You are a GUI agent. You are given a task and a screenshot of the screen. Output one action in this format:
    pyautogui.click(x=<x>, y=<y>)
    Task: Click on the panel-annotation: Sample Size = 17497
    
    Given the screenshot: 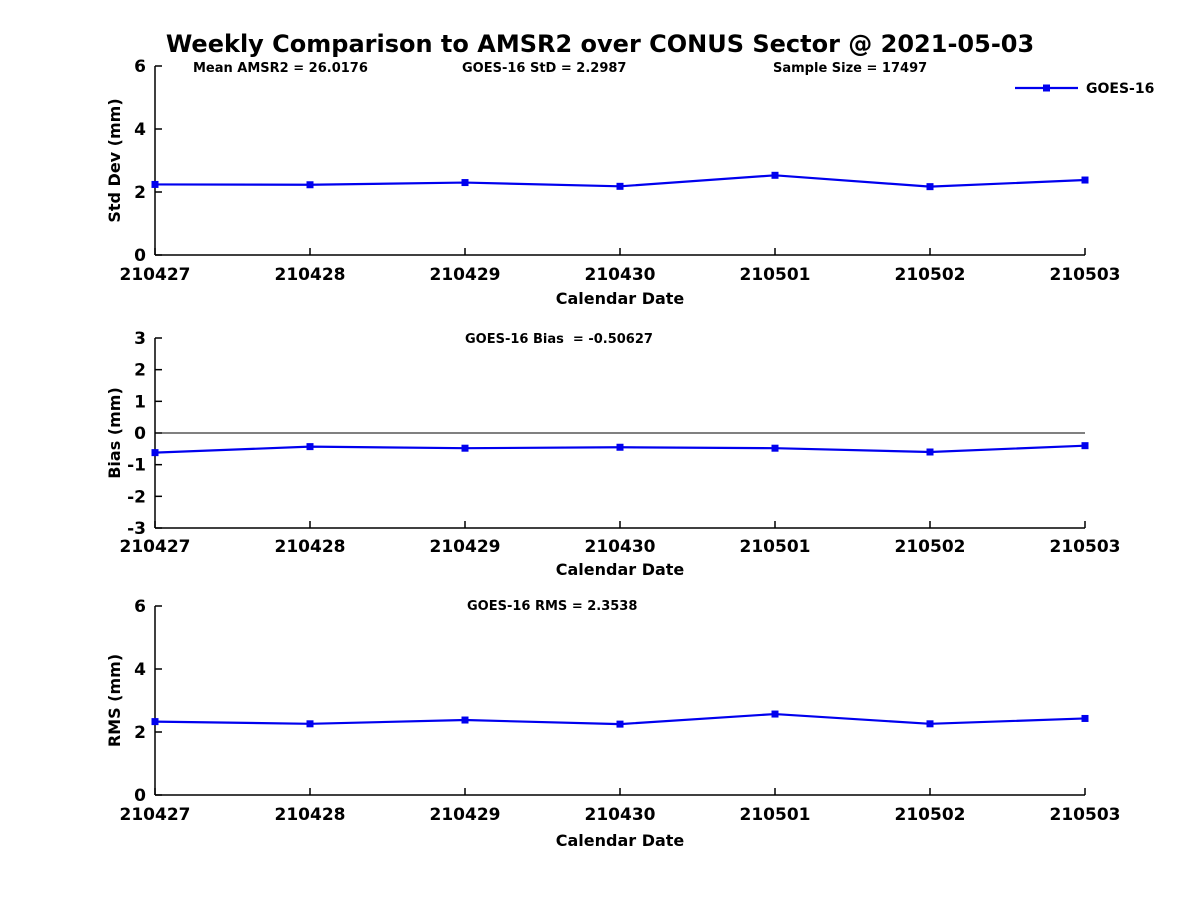 What is the action you would take?
    pyautogui.click(x=850, y=68)
    